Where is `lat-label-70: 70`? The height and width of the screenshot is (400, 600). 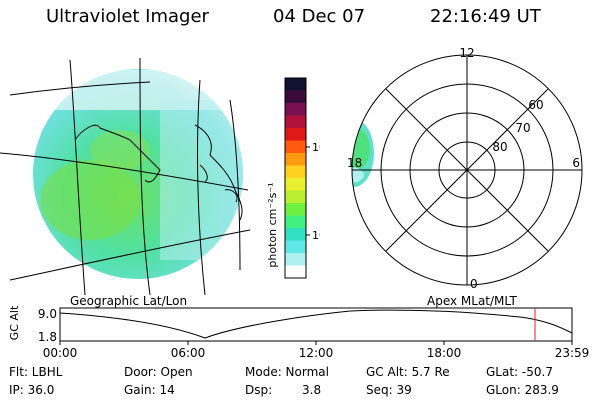
lat-label-70: 70 is located at coordinates (522, 128).